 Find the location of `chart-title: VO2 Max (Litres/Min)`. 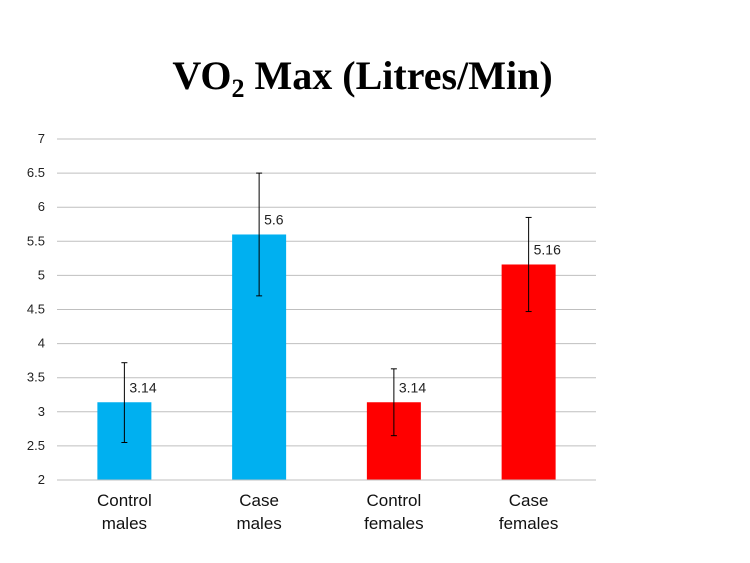

chart-title: VO2 Max (Litres/Min) is located at coordinates (362, 78).